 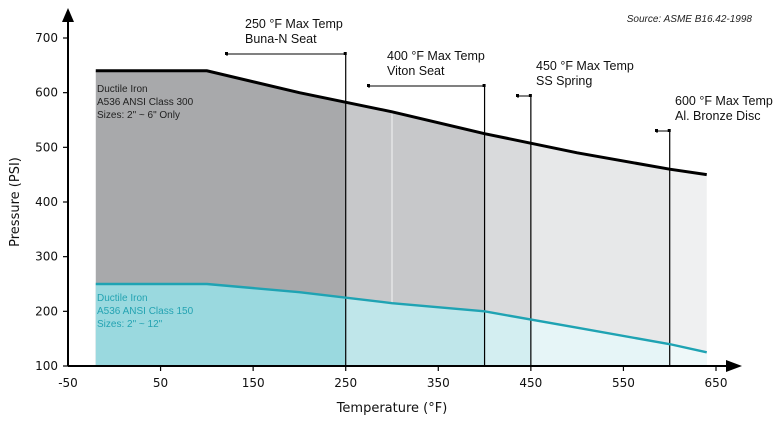 I want to click on x-tick-label-450: 450, so click(x=530, y=383).